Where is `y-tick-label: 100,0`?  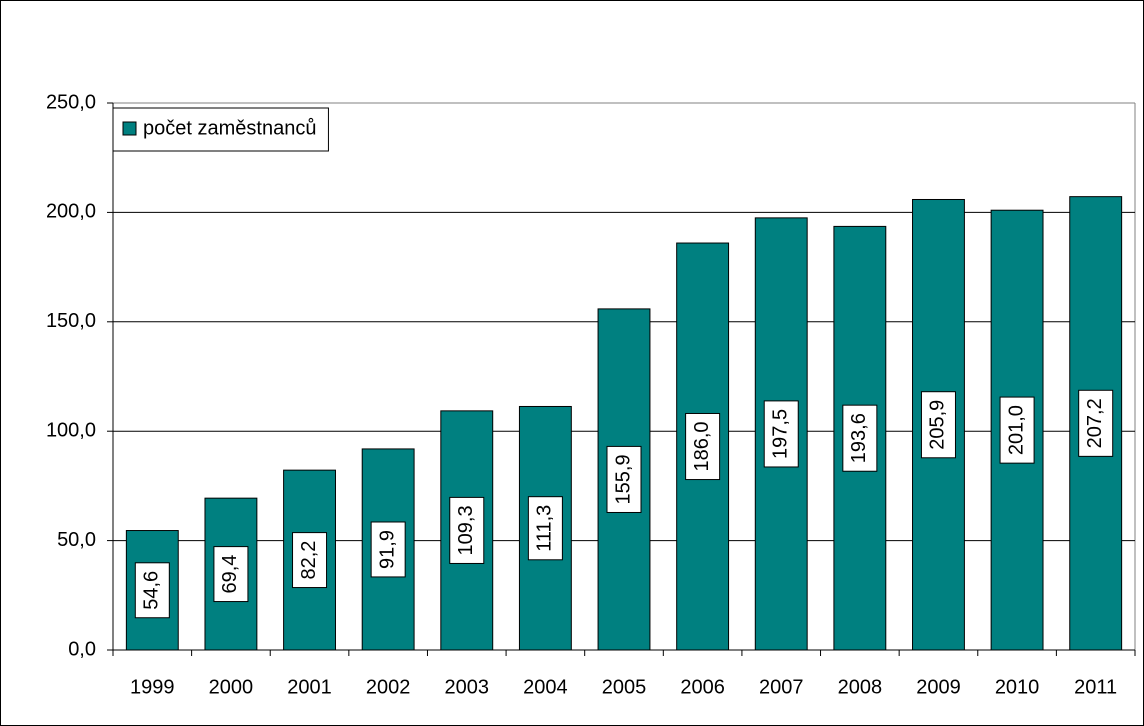
y-tick-label: 100,0 is located at coordinates (71, 430).